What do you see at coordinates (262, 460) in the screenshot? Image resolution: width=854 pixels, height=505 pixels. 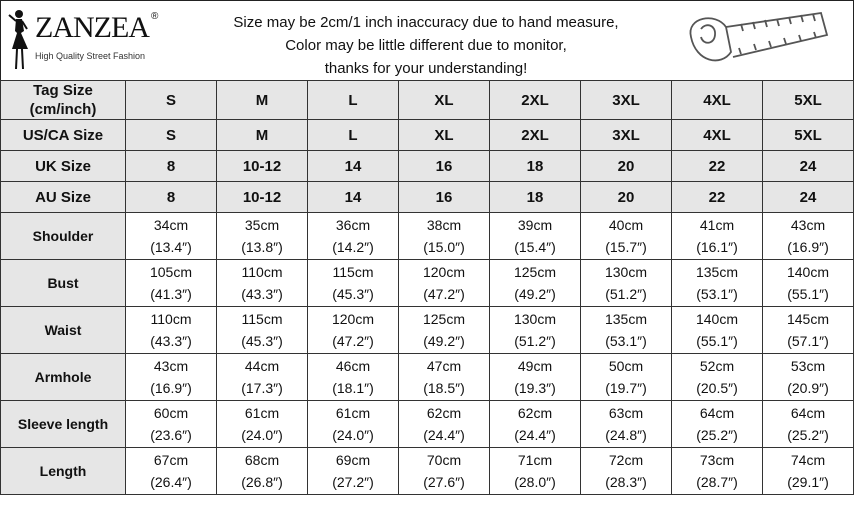 I see `measurement-cell-text: 68cm` at bounding box center [262, 460].